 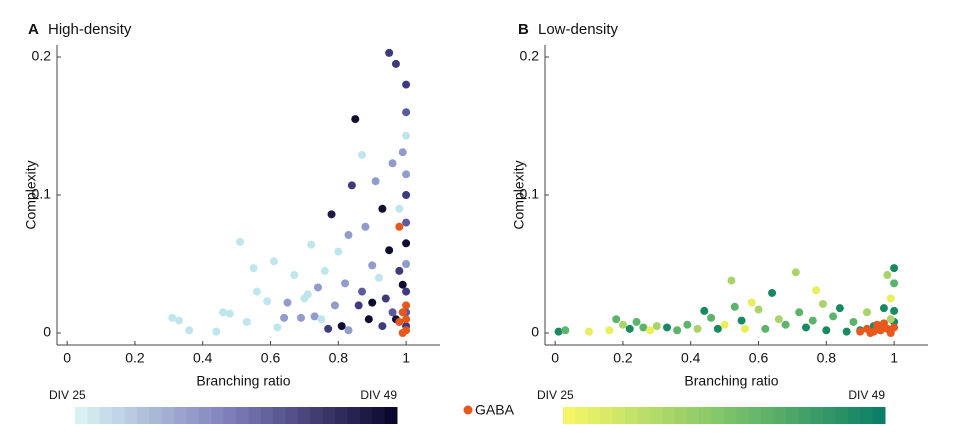 I want to click on y-tick-label: 0, so click(x=47, y=332).